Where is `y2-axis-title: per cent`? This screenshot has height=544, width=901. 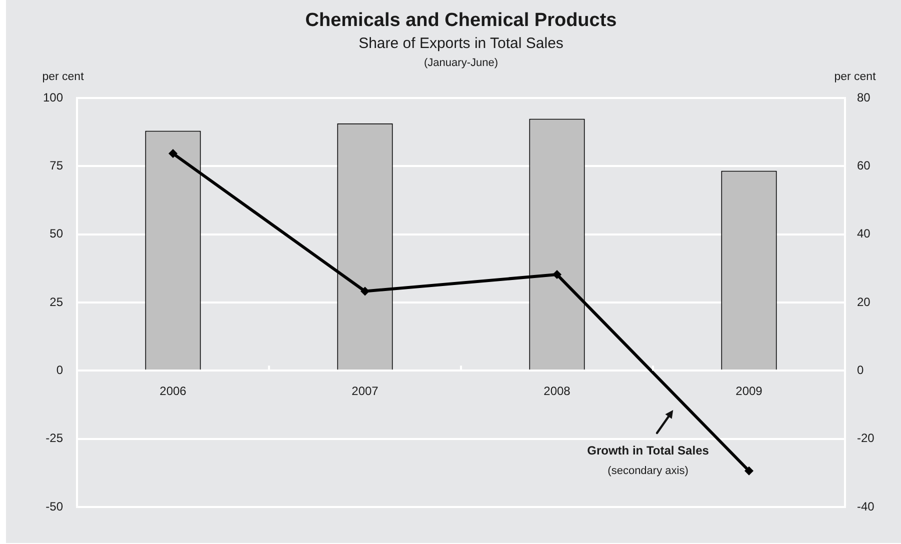 y2-axis-title: per cent is located at coordinates (855, 77).